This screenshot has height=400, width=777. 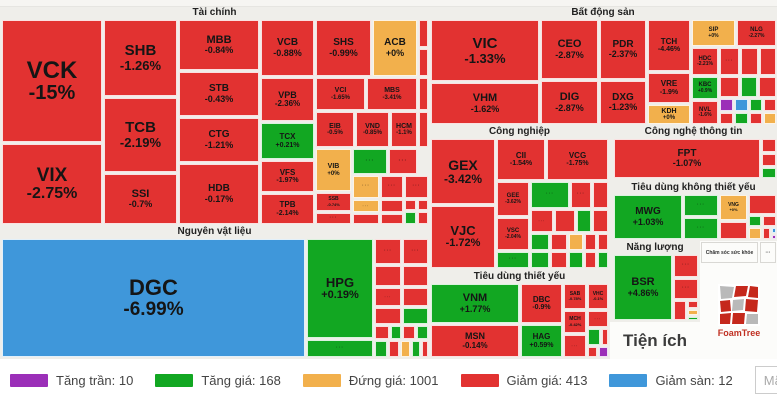 What do you see at coordinates (569, 102) in the screenshot?
I see `cell-DIG: DIG -2.87%` at bounding box center [569, 102].